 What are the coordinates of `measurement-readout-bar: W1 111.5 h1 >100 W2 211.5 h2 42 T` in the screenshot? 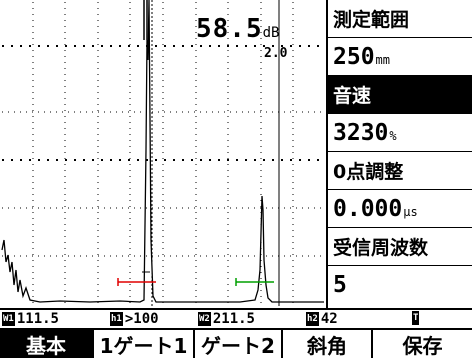 It's located at (236, 319).